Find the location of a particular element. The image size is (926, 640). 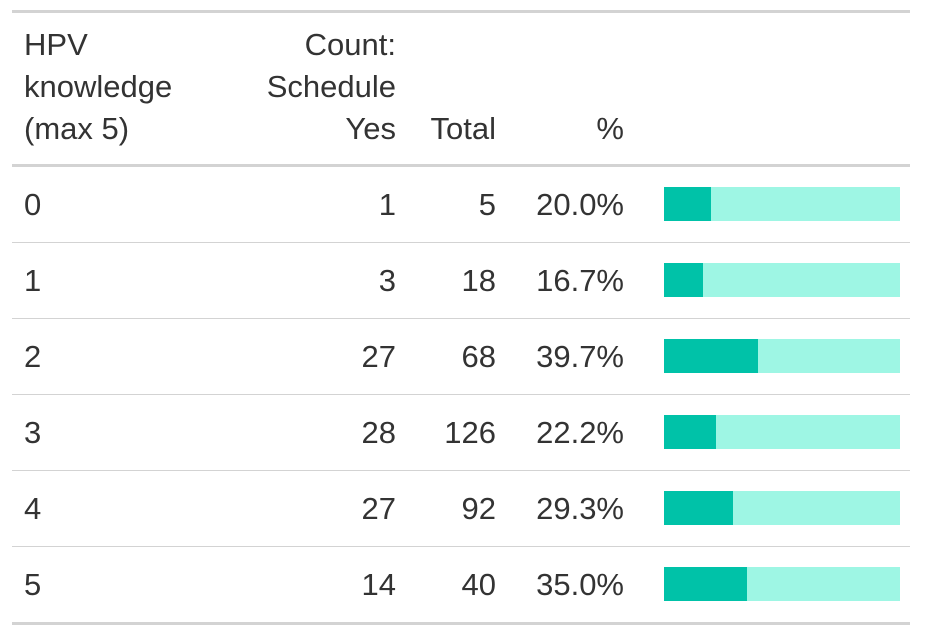

header-line: Yes is located at coordinates (370, 128).